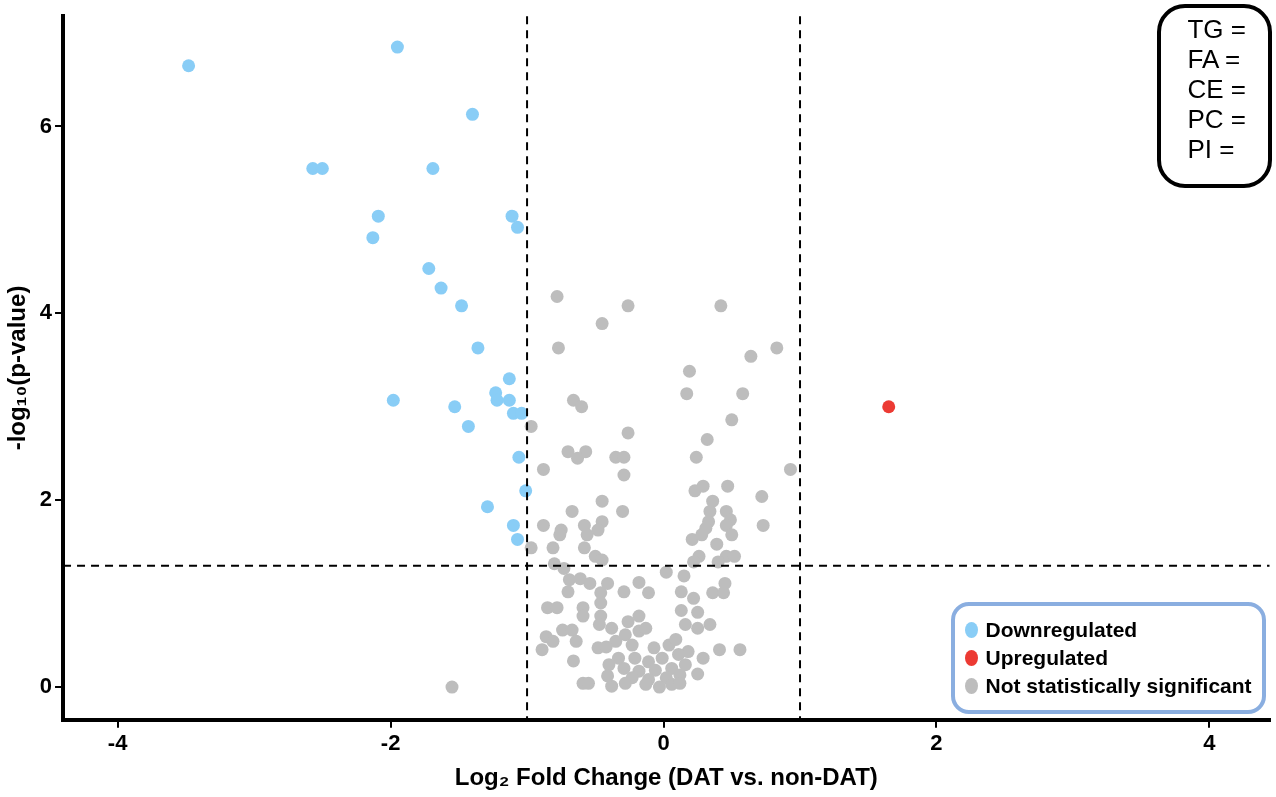  What do you see at coordinates (1061, 629) in the screenshot?
I see `legend-label: Downregulated` at bounding box center [1061, 629].